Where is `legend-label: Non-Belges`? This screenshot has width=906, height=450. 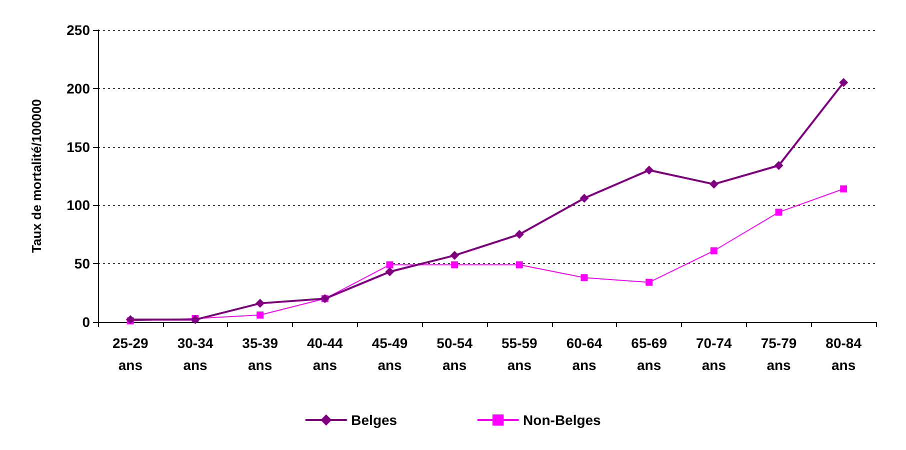 legend-label: Non-Belges is located at coordinates (562, 420).